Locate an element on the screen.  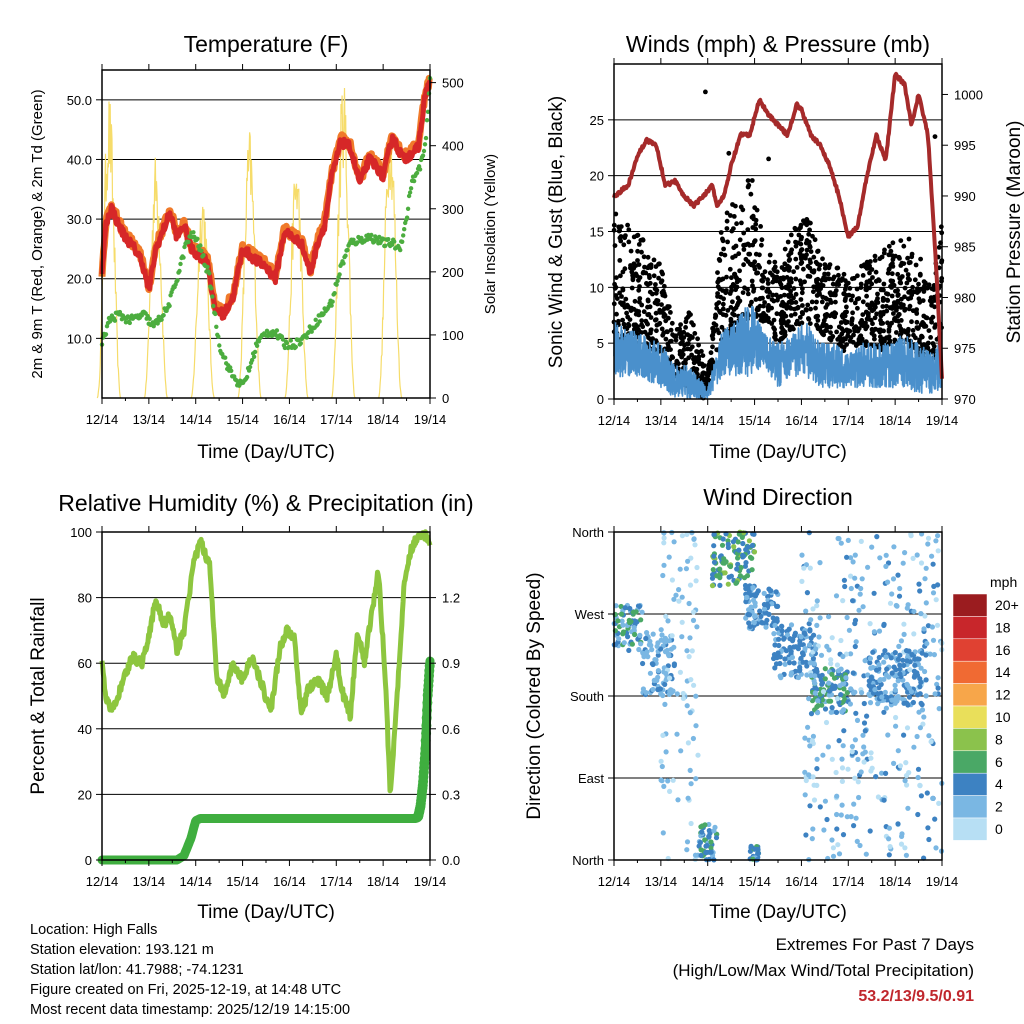
direction-xlabel: Time (Day/UTC) is located at coordinates (778, 912).